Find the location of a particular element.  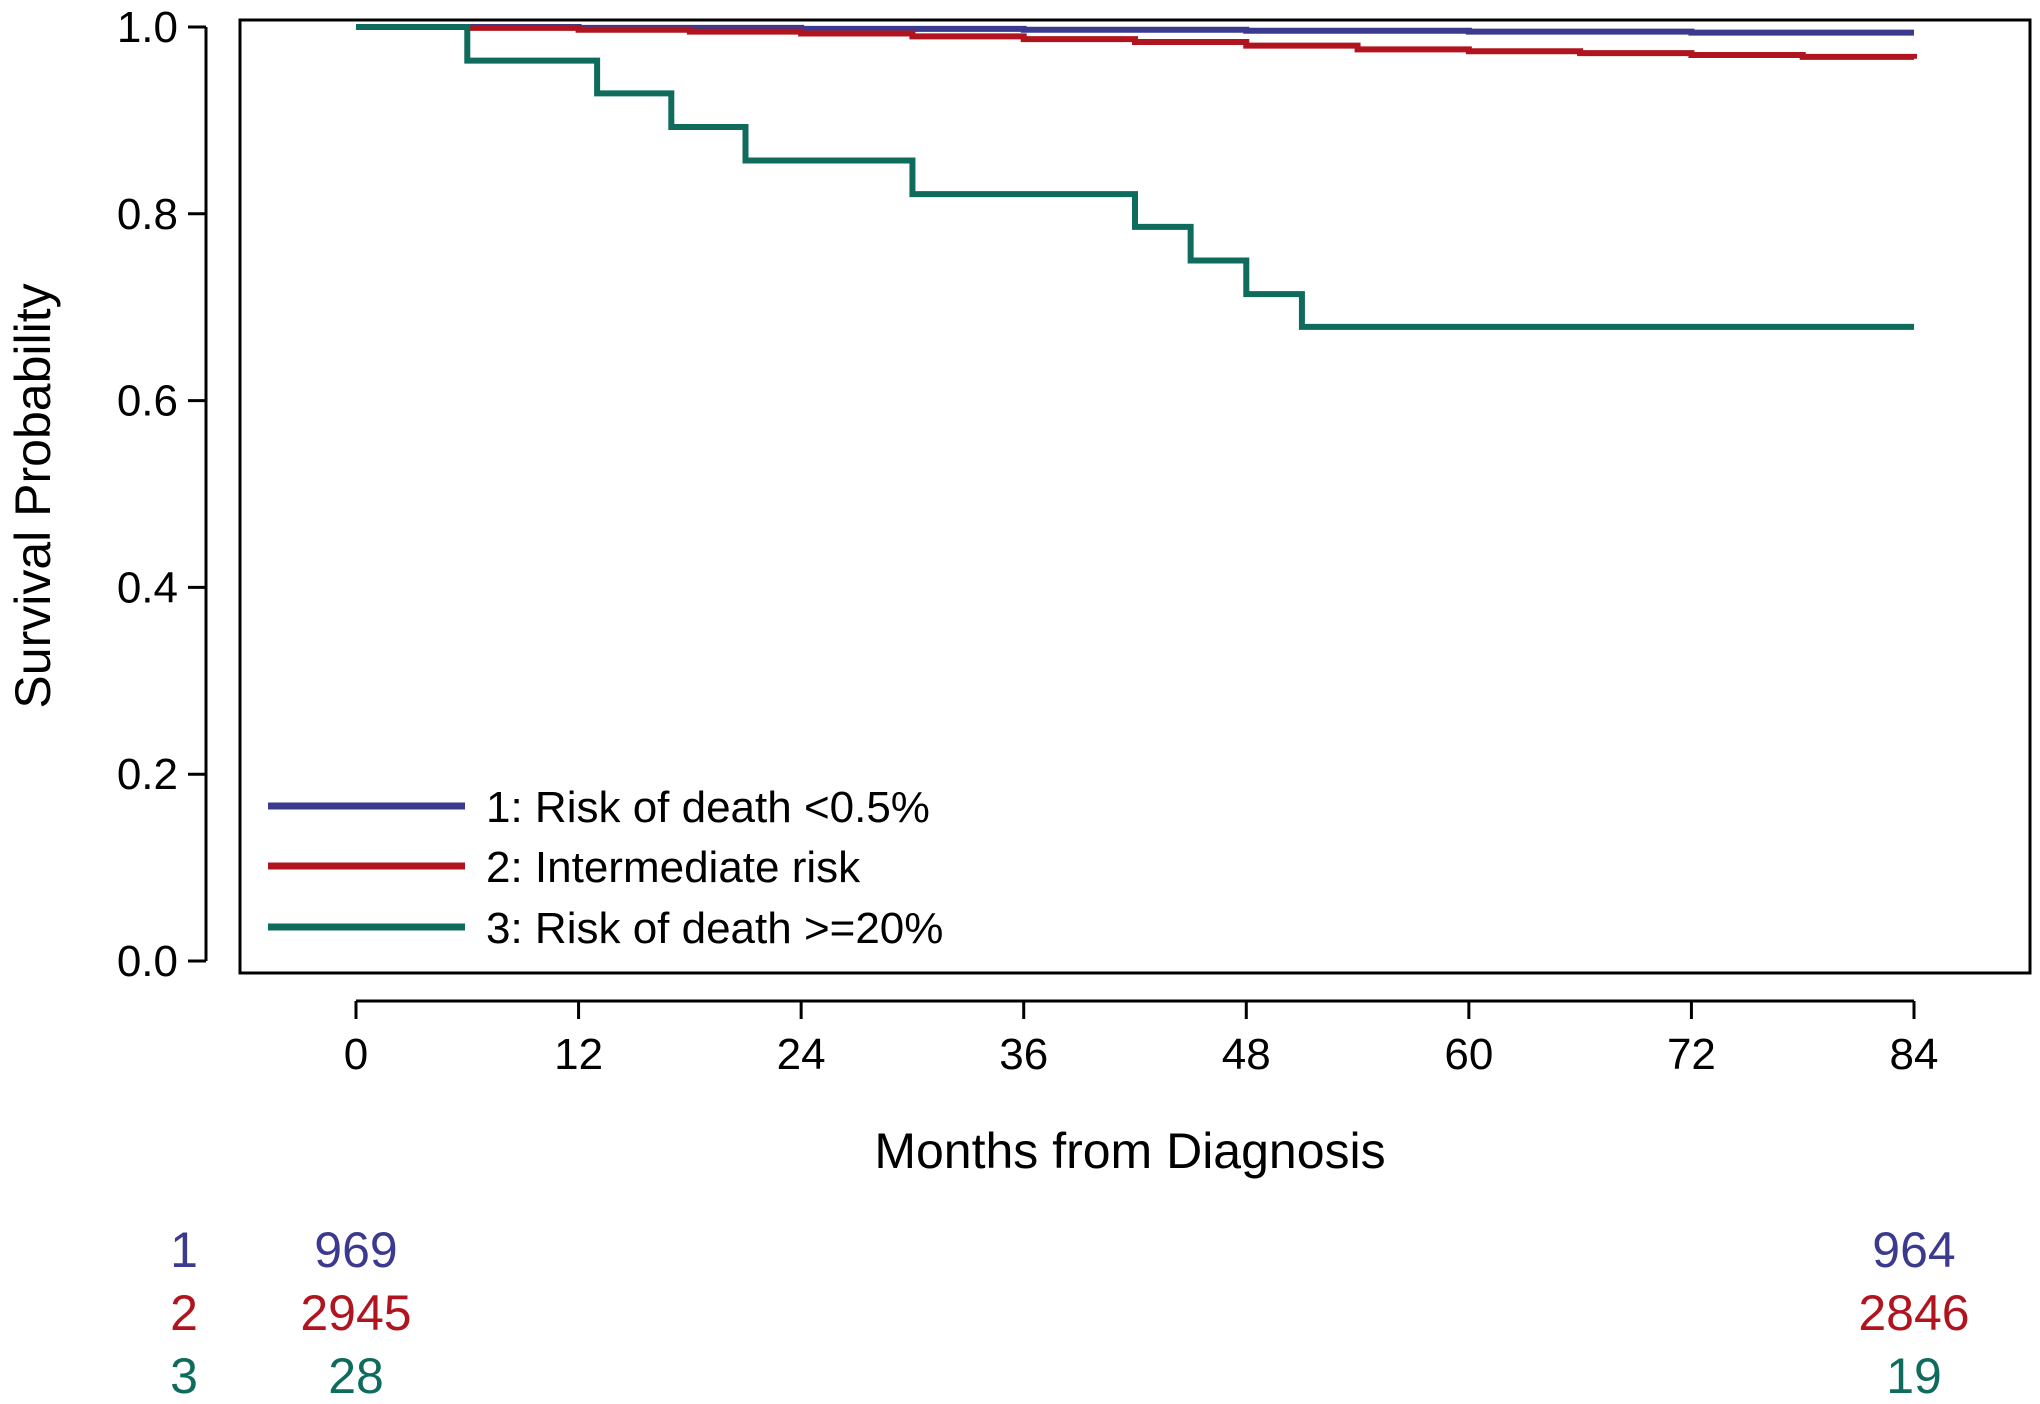

risk-row-label-2: 2 is located at coordinates (184, 1313).